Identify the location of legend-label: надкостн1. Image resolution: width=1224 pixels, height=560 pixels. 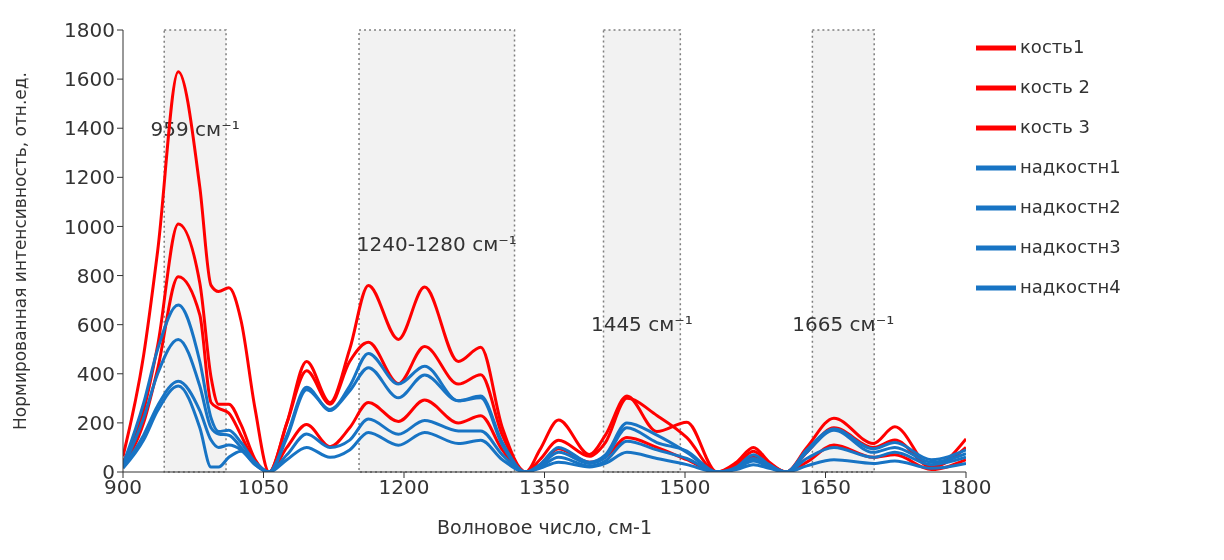
(1070, 166).